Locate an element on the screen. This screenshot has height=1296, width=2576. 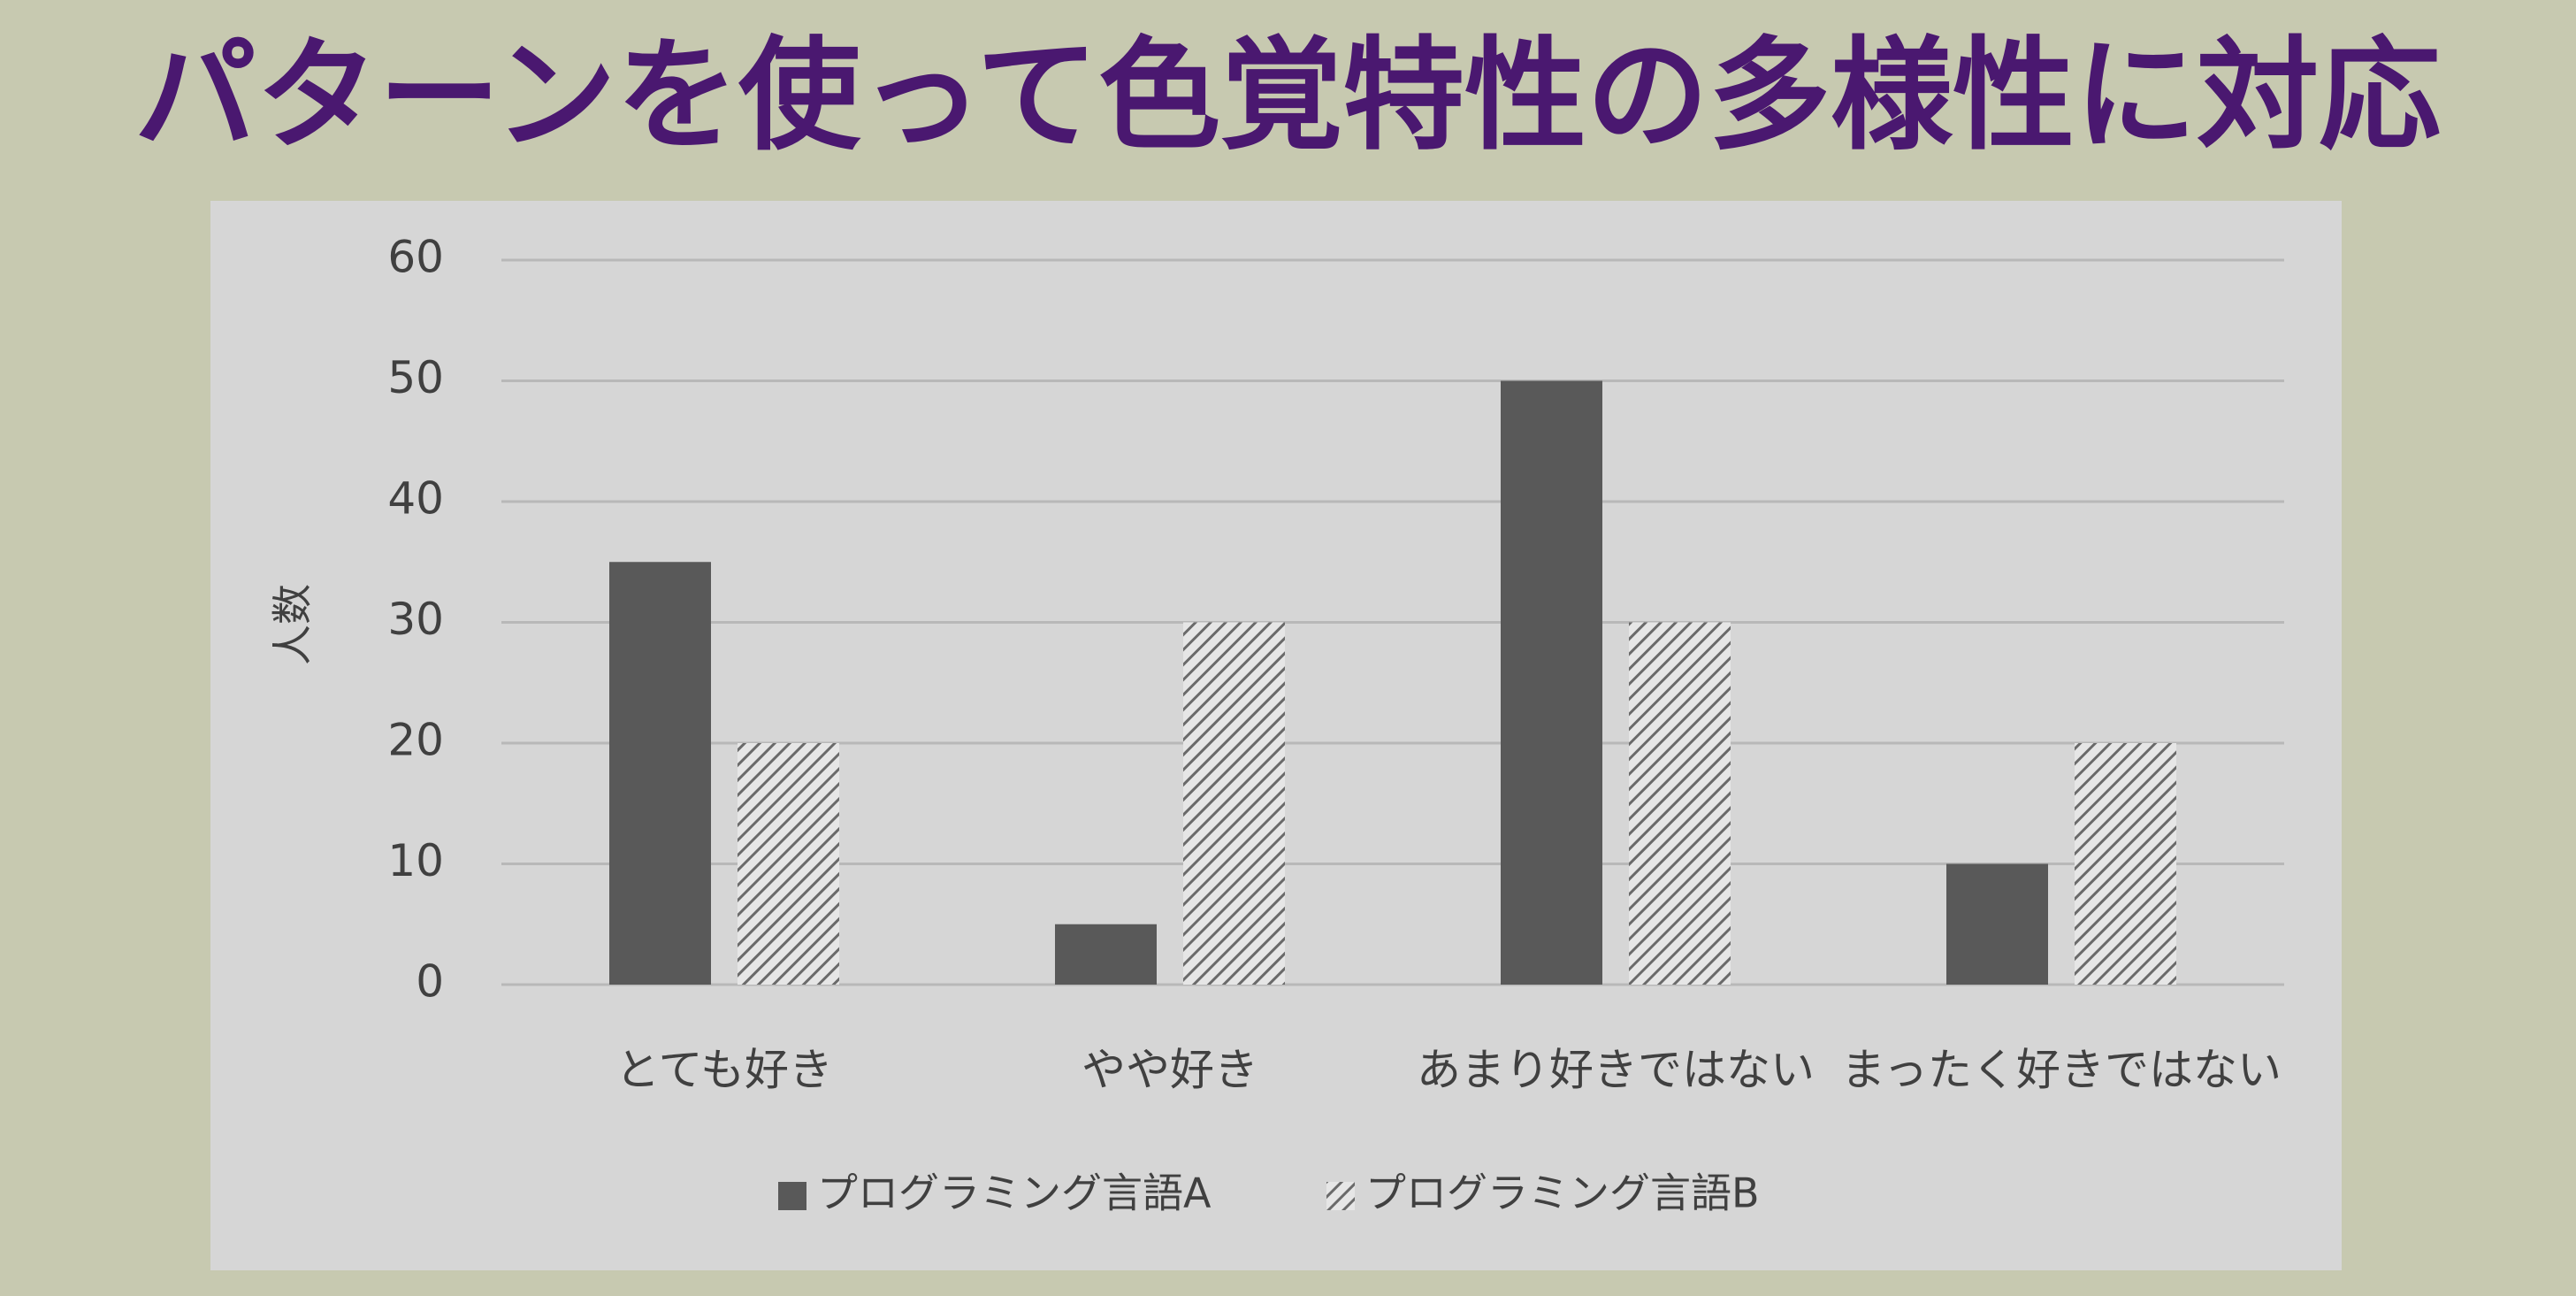
legend-label: プログラミング言語B is located at coordinates (1563, 1193).